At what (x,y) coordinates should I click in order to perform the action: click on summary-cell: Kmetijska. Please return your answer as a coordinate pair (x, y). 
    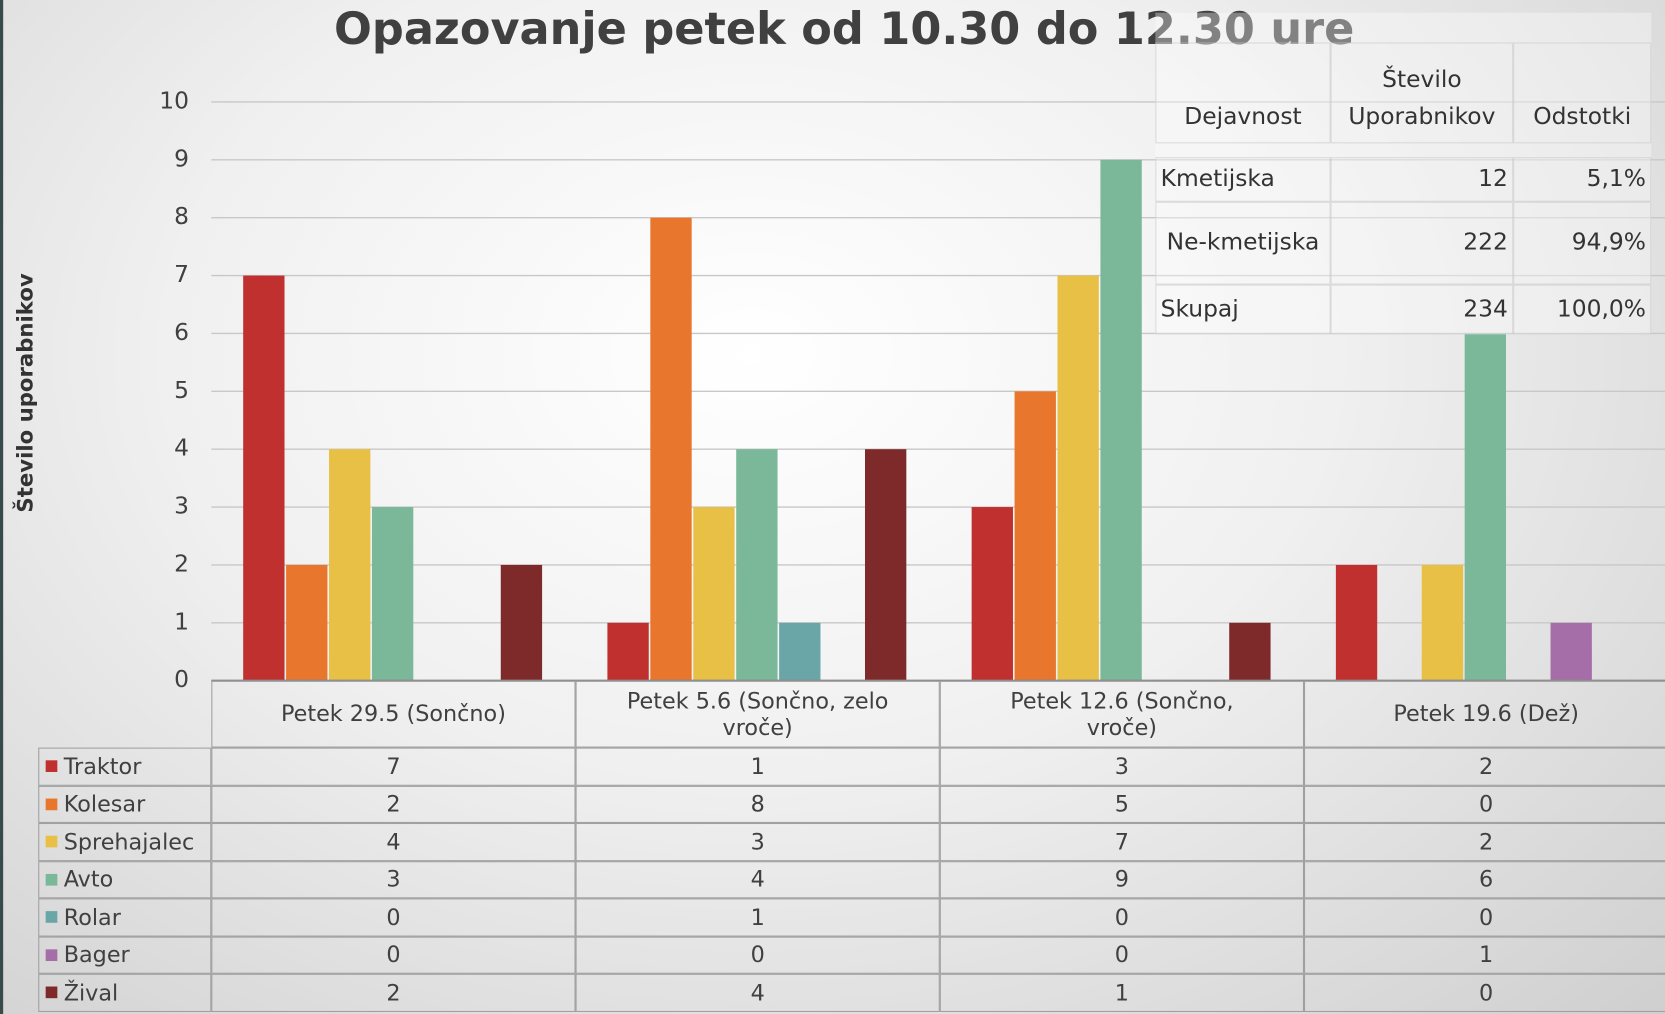
    Looking at the image, I should click on (1243, 179).